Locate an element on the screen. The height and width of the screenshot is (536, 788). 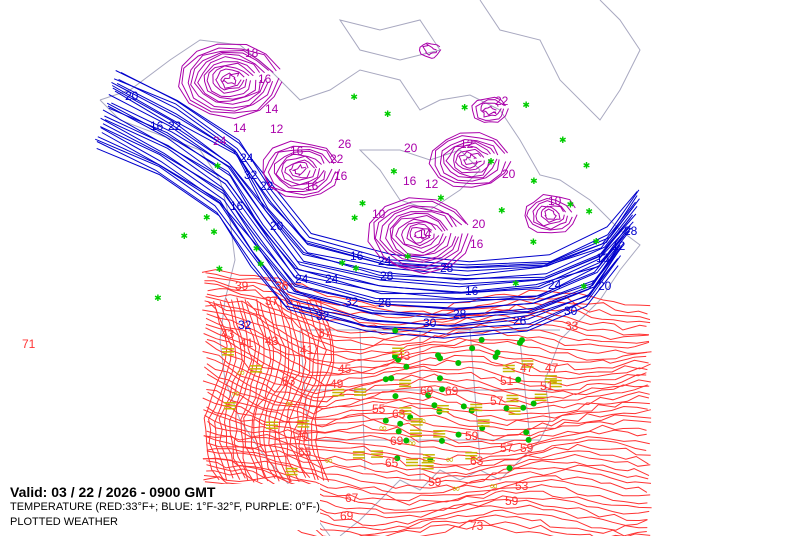
red-contour-label: 43 is located at coordinates (272, 341).